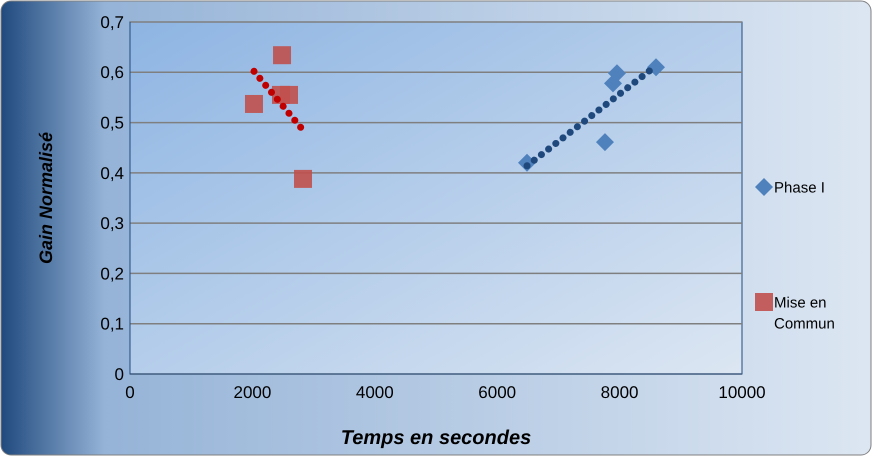 This screenshot has height=456, width=872. What do you see at coordinates (742, 392) in the screenshot?
I see `x-tick-label: 10000` at bounding box center [742, 392].